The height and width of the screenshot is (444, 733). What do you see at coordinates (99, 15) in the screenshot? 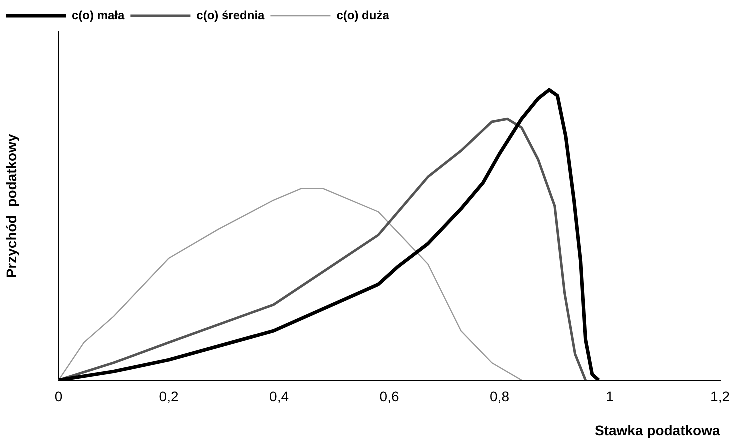
I see `legend-label: c(o) mała` at bounding box center [99, 15].